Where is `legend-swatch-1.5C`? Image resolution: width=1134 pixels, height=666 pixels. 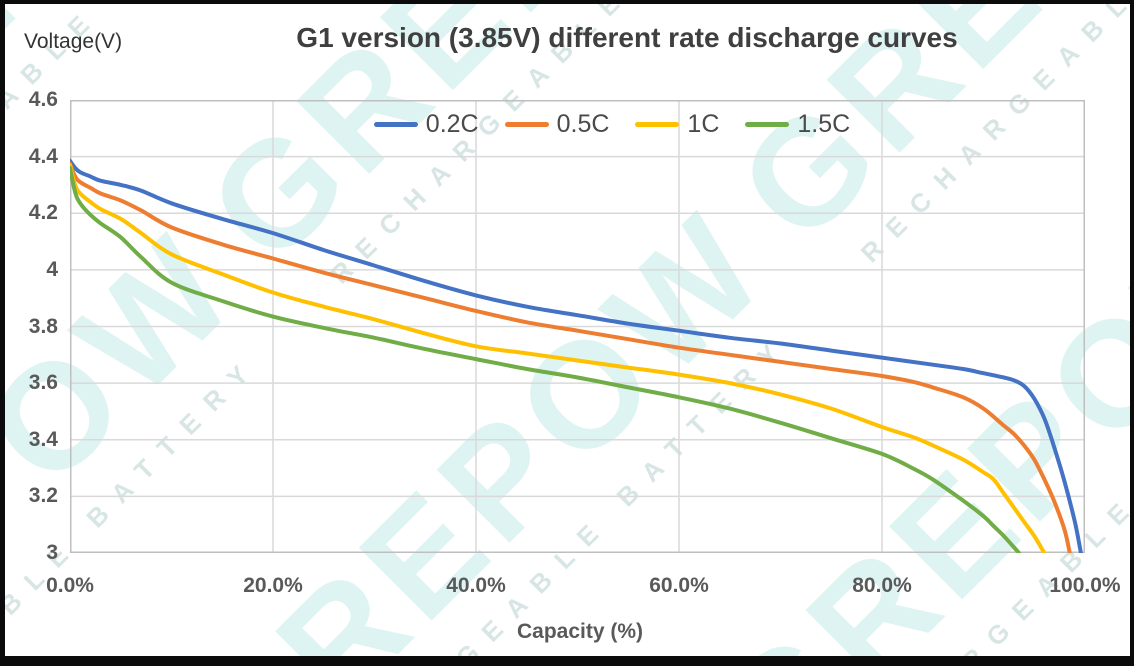
legend-swatch-1.5C is located at coordinates (767, 124).